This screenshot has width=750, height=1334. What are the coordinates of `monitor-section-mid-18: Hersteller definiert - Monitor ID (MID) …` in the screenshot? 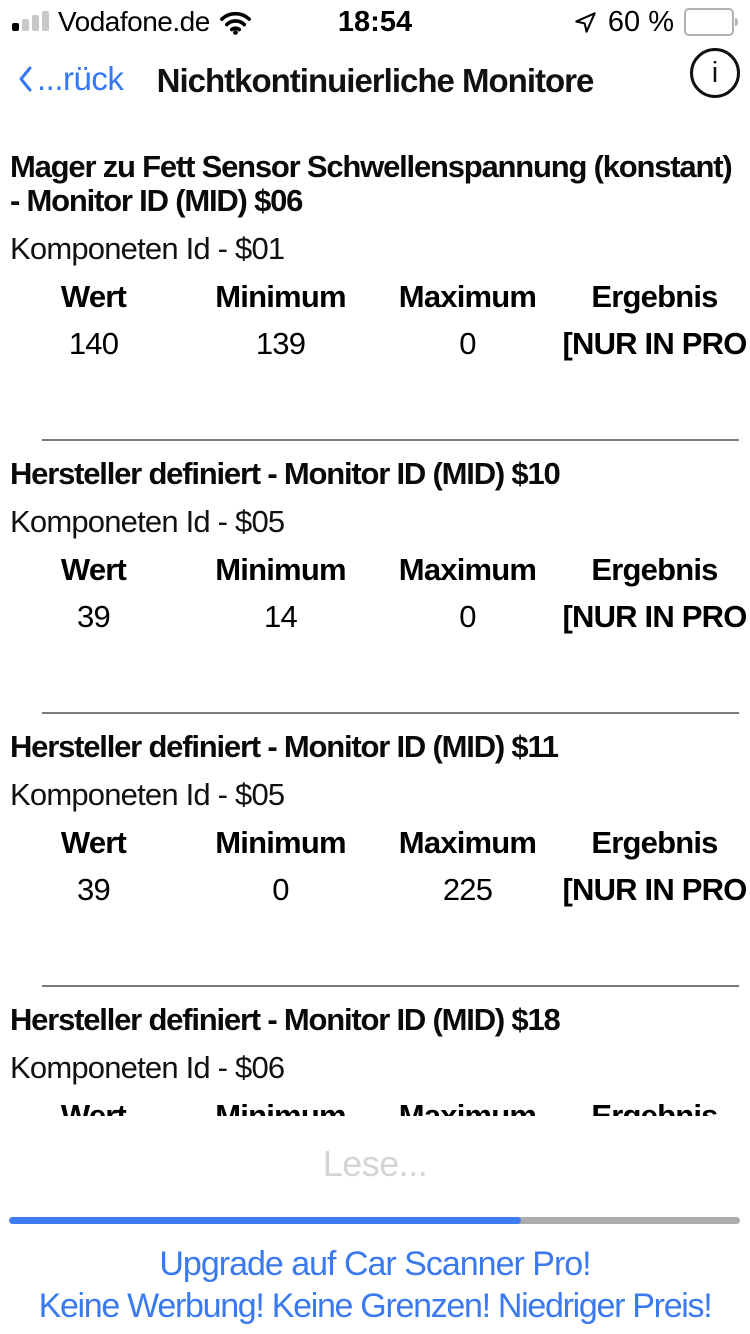 It's located at (375, 1059).